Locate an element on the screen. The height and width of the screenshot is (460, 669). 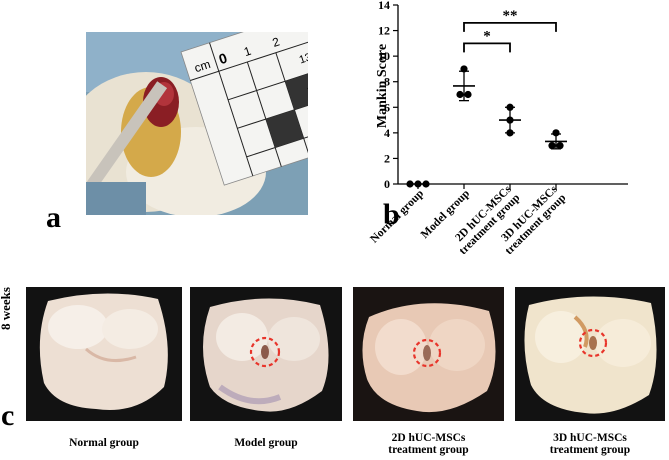
ruler-mark-13: 13 is located at coordinates (303, 58).